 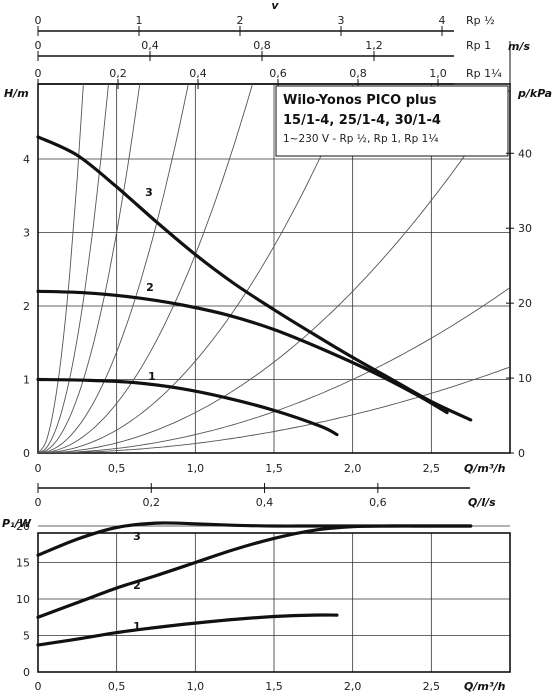 What do you see at coordinates (23, 563) in the screenshot?
I see `power-y-tick: 15` at bounding box center [23, 563].